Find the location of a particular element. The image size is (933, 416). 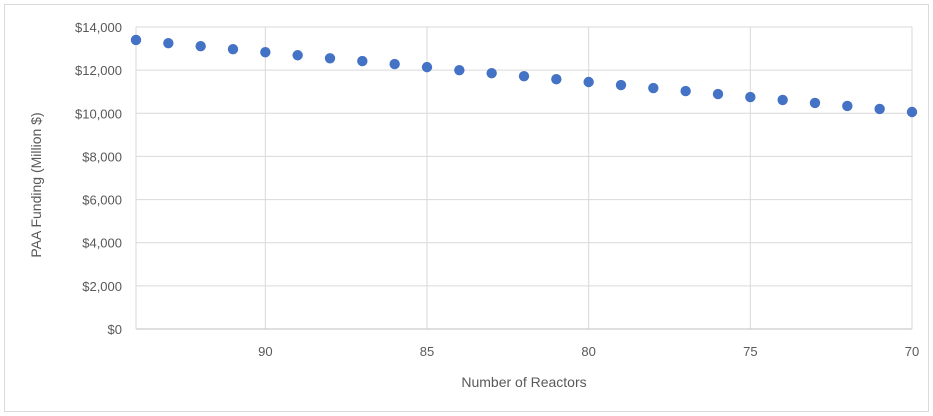

x-tick-label: 75 is located at coordinates (750, 351).